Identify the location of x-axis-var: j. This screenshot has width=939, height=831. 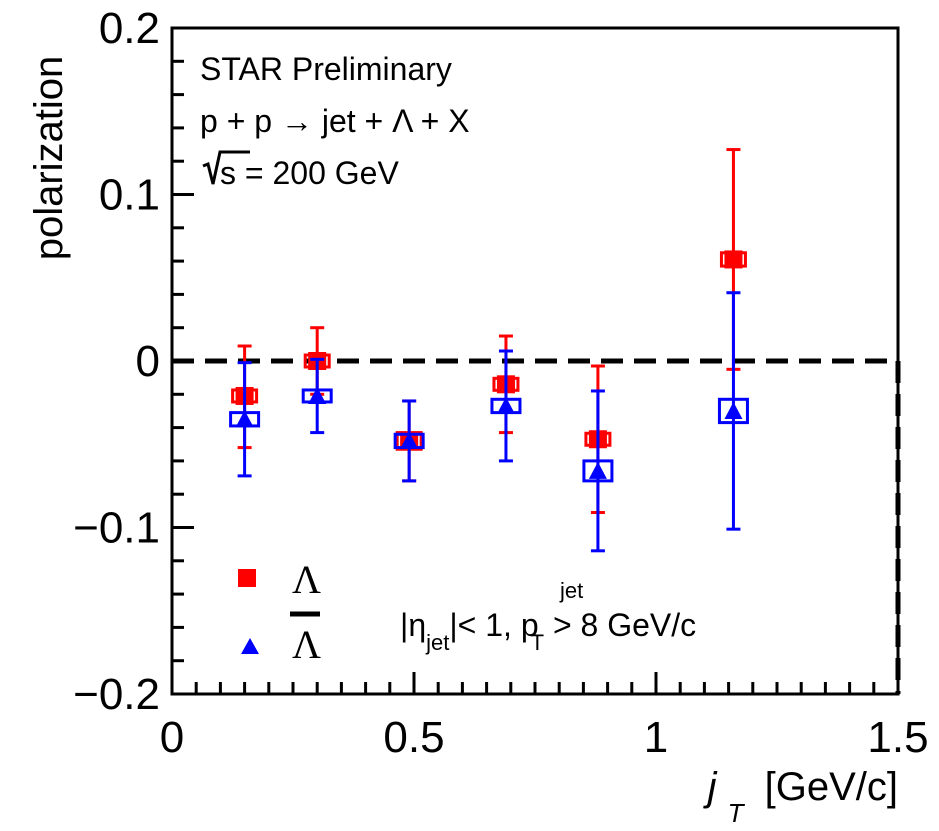
(710, 787).